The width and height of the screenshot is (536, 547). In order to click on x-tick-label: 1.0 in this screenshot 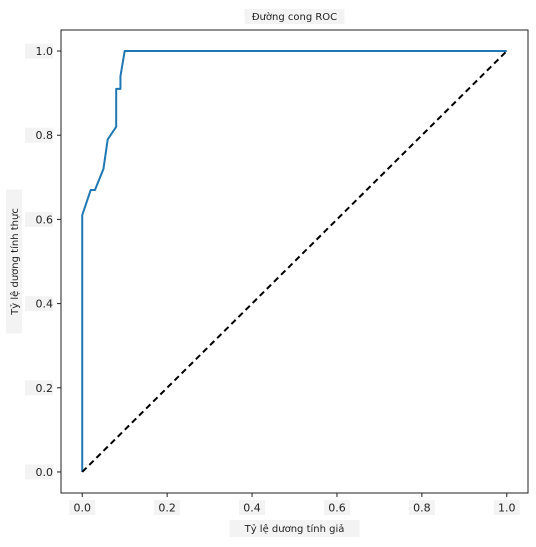, I will do `click(507, 508)`.